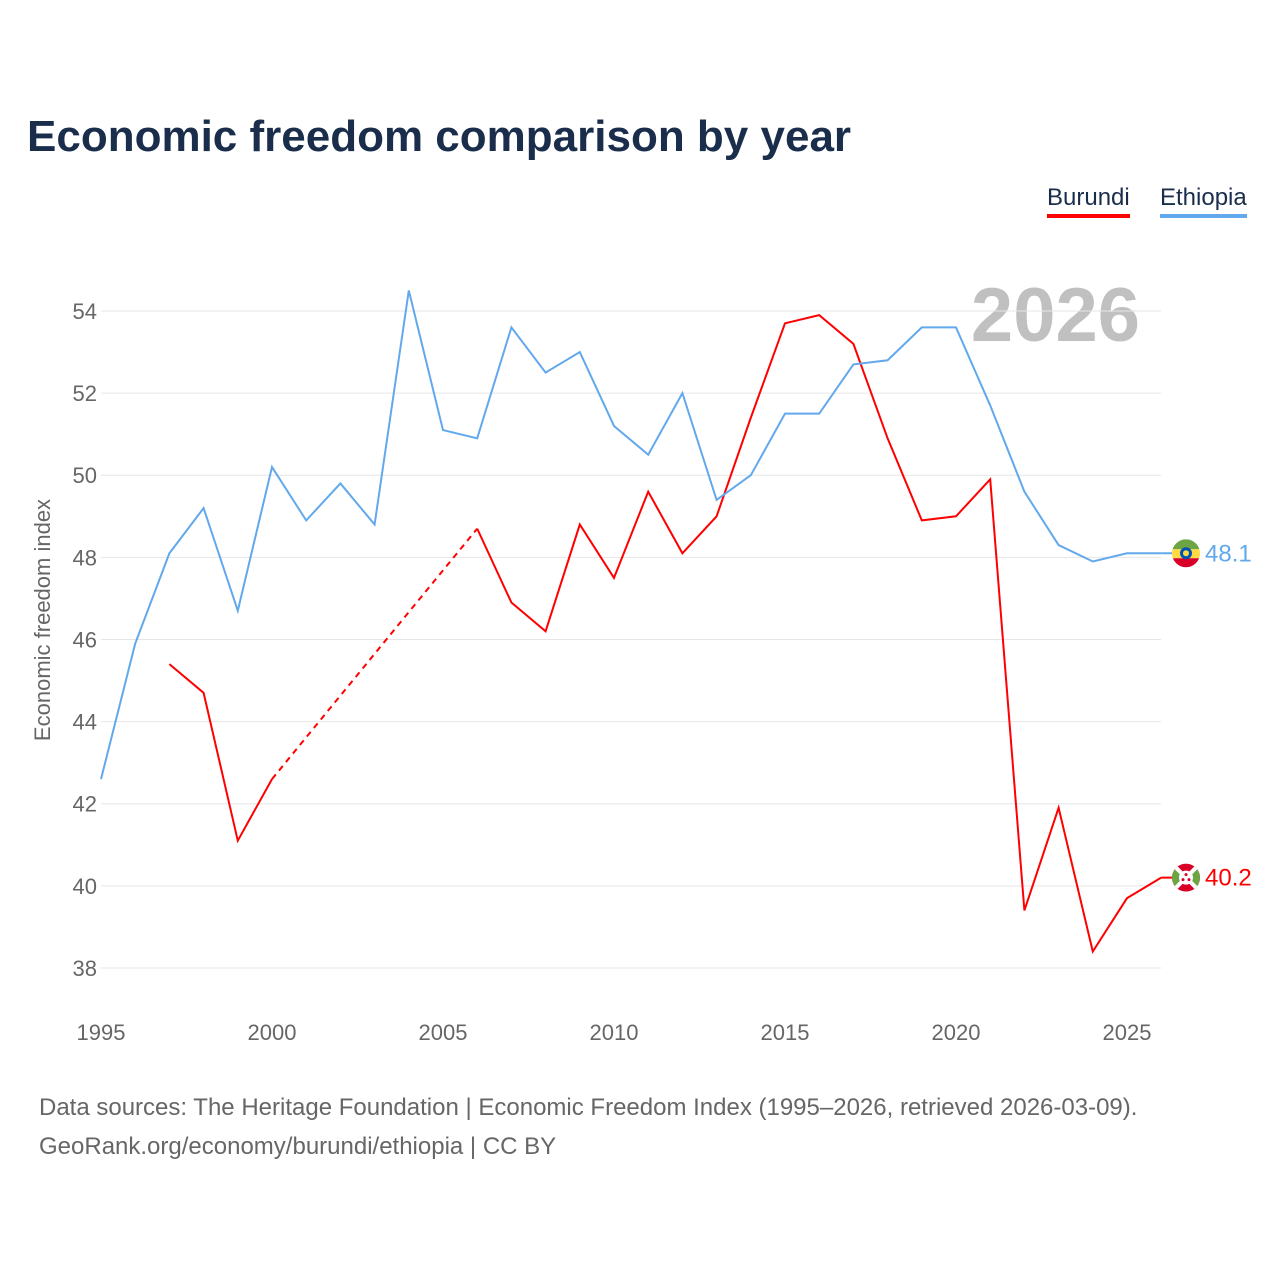 This screenshot has width=1280, height=1280. I want to click on year-watermark: 2026, so click(1055, 315).